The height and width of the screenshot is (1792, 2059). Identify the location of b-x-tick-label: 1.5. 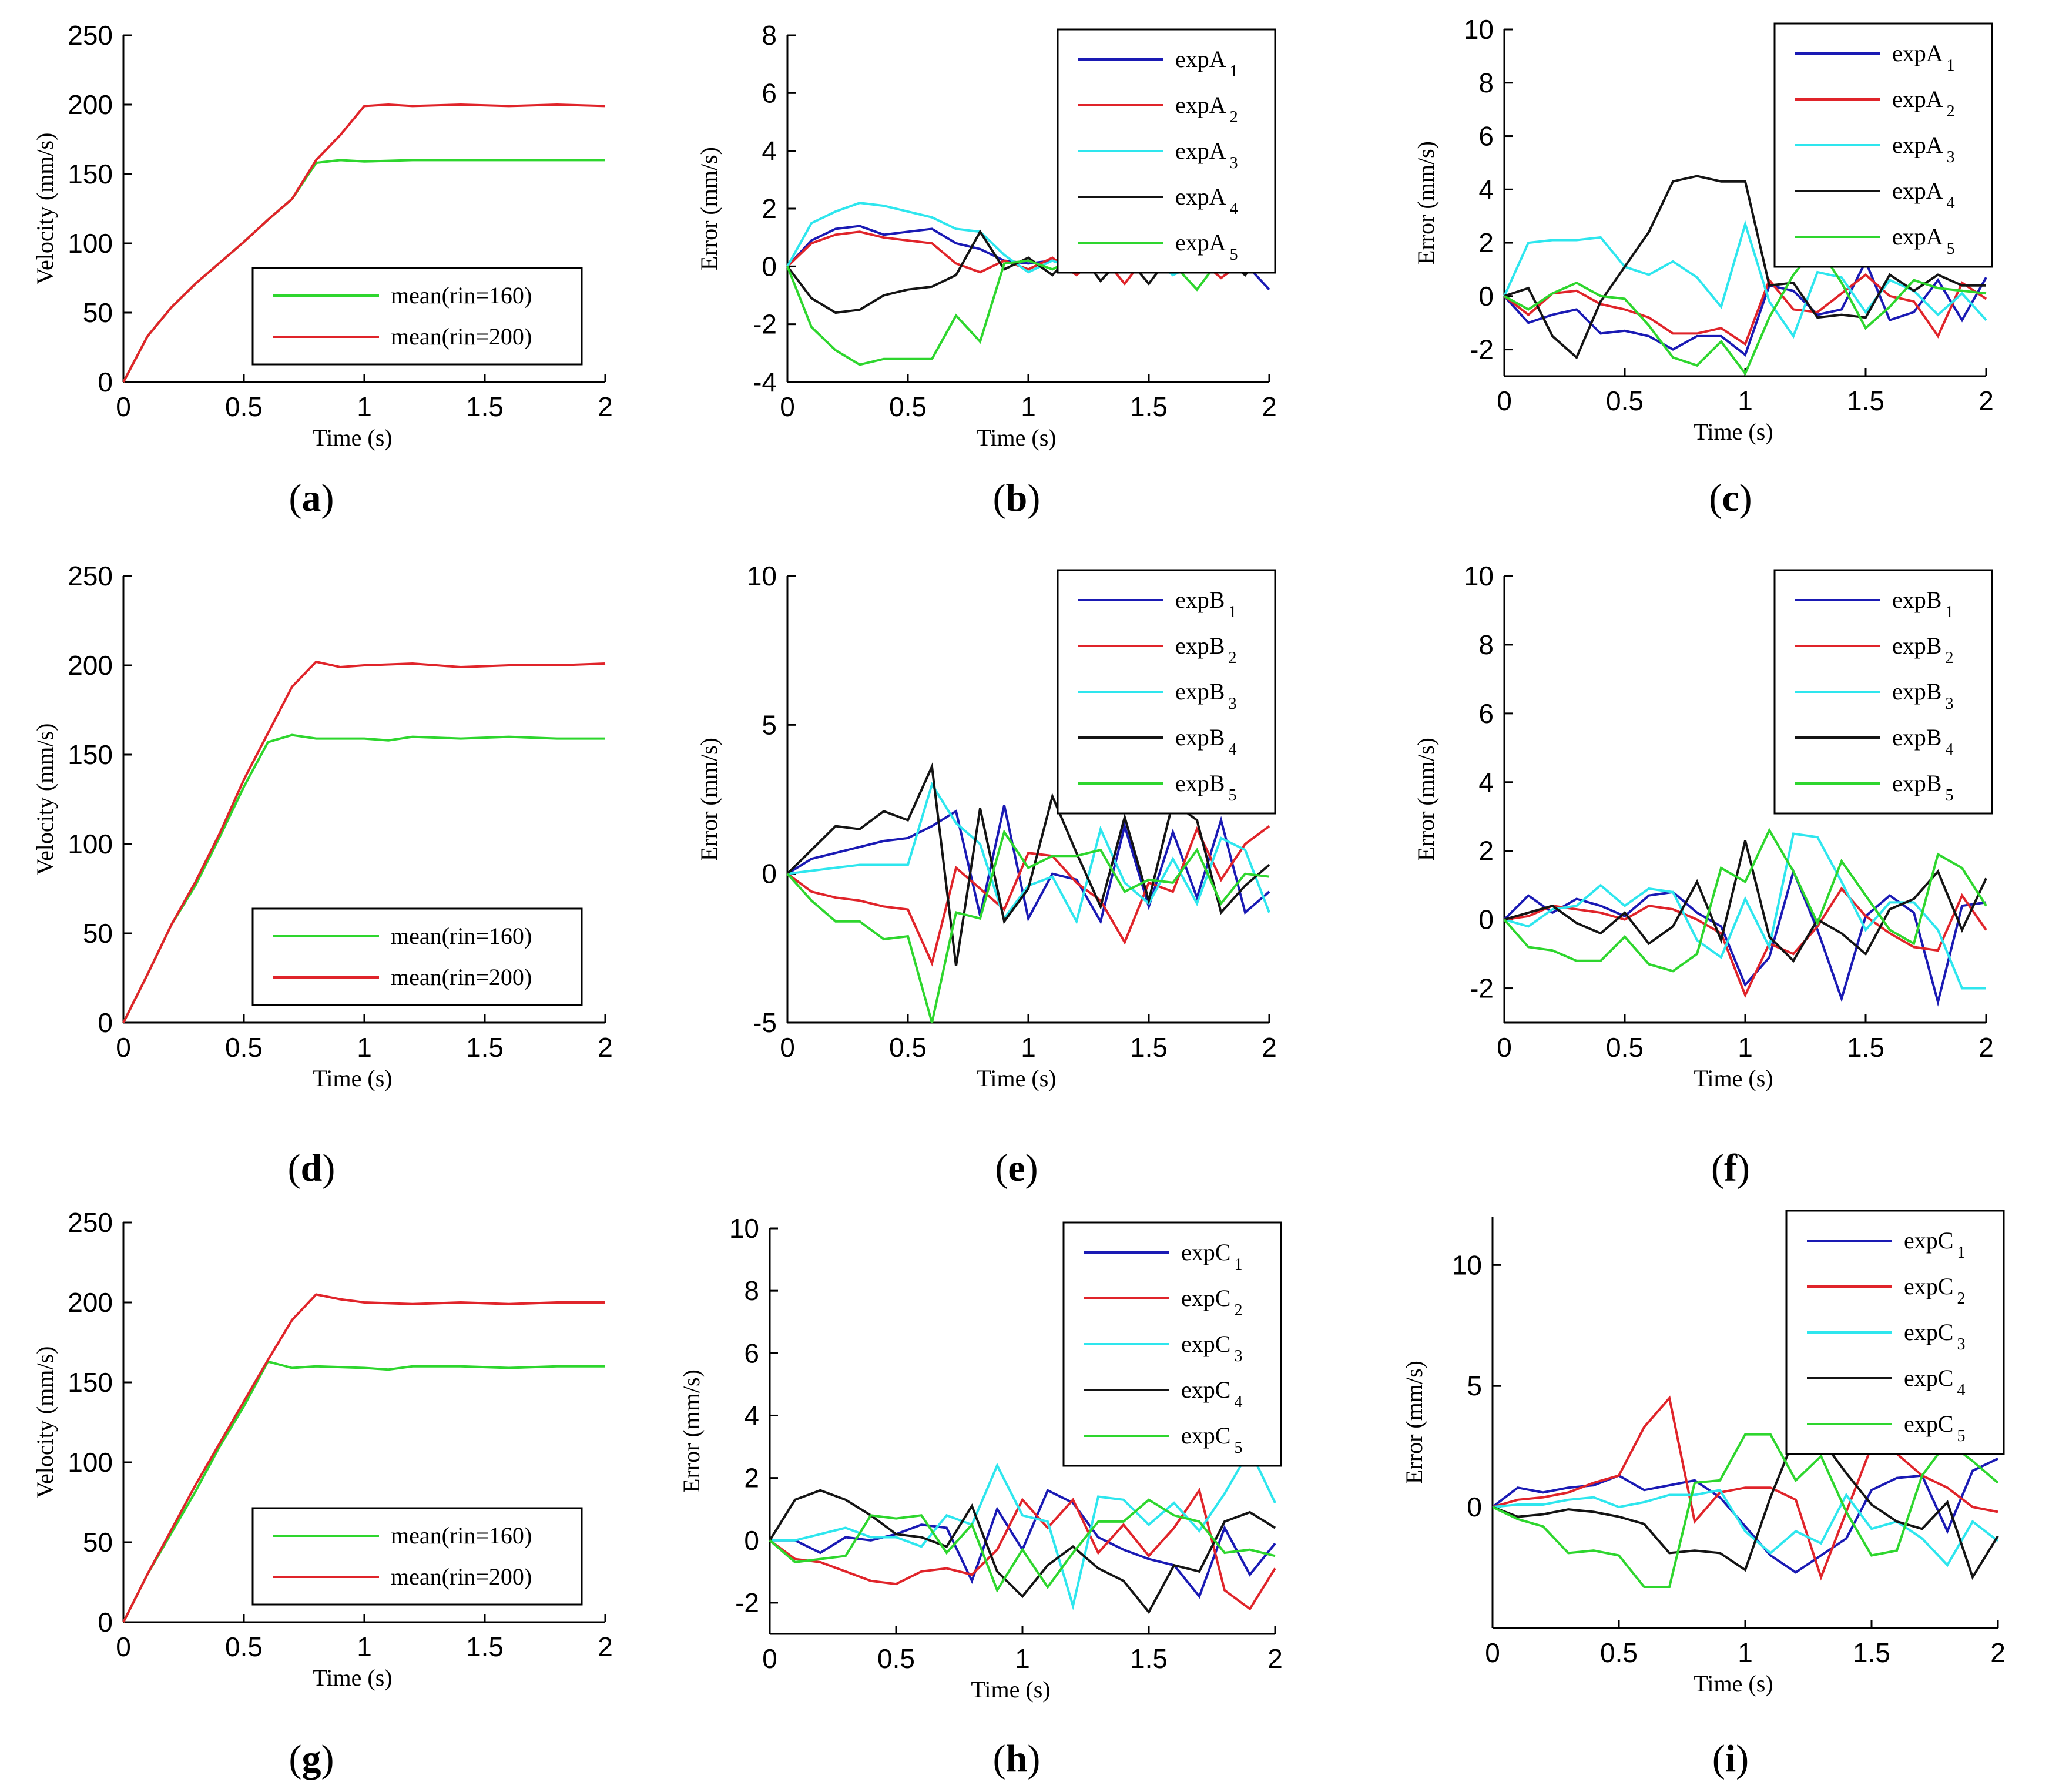
(1149, 406).